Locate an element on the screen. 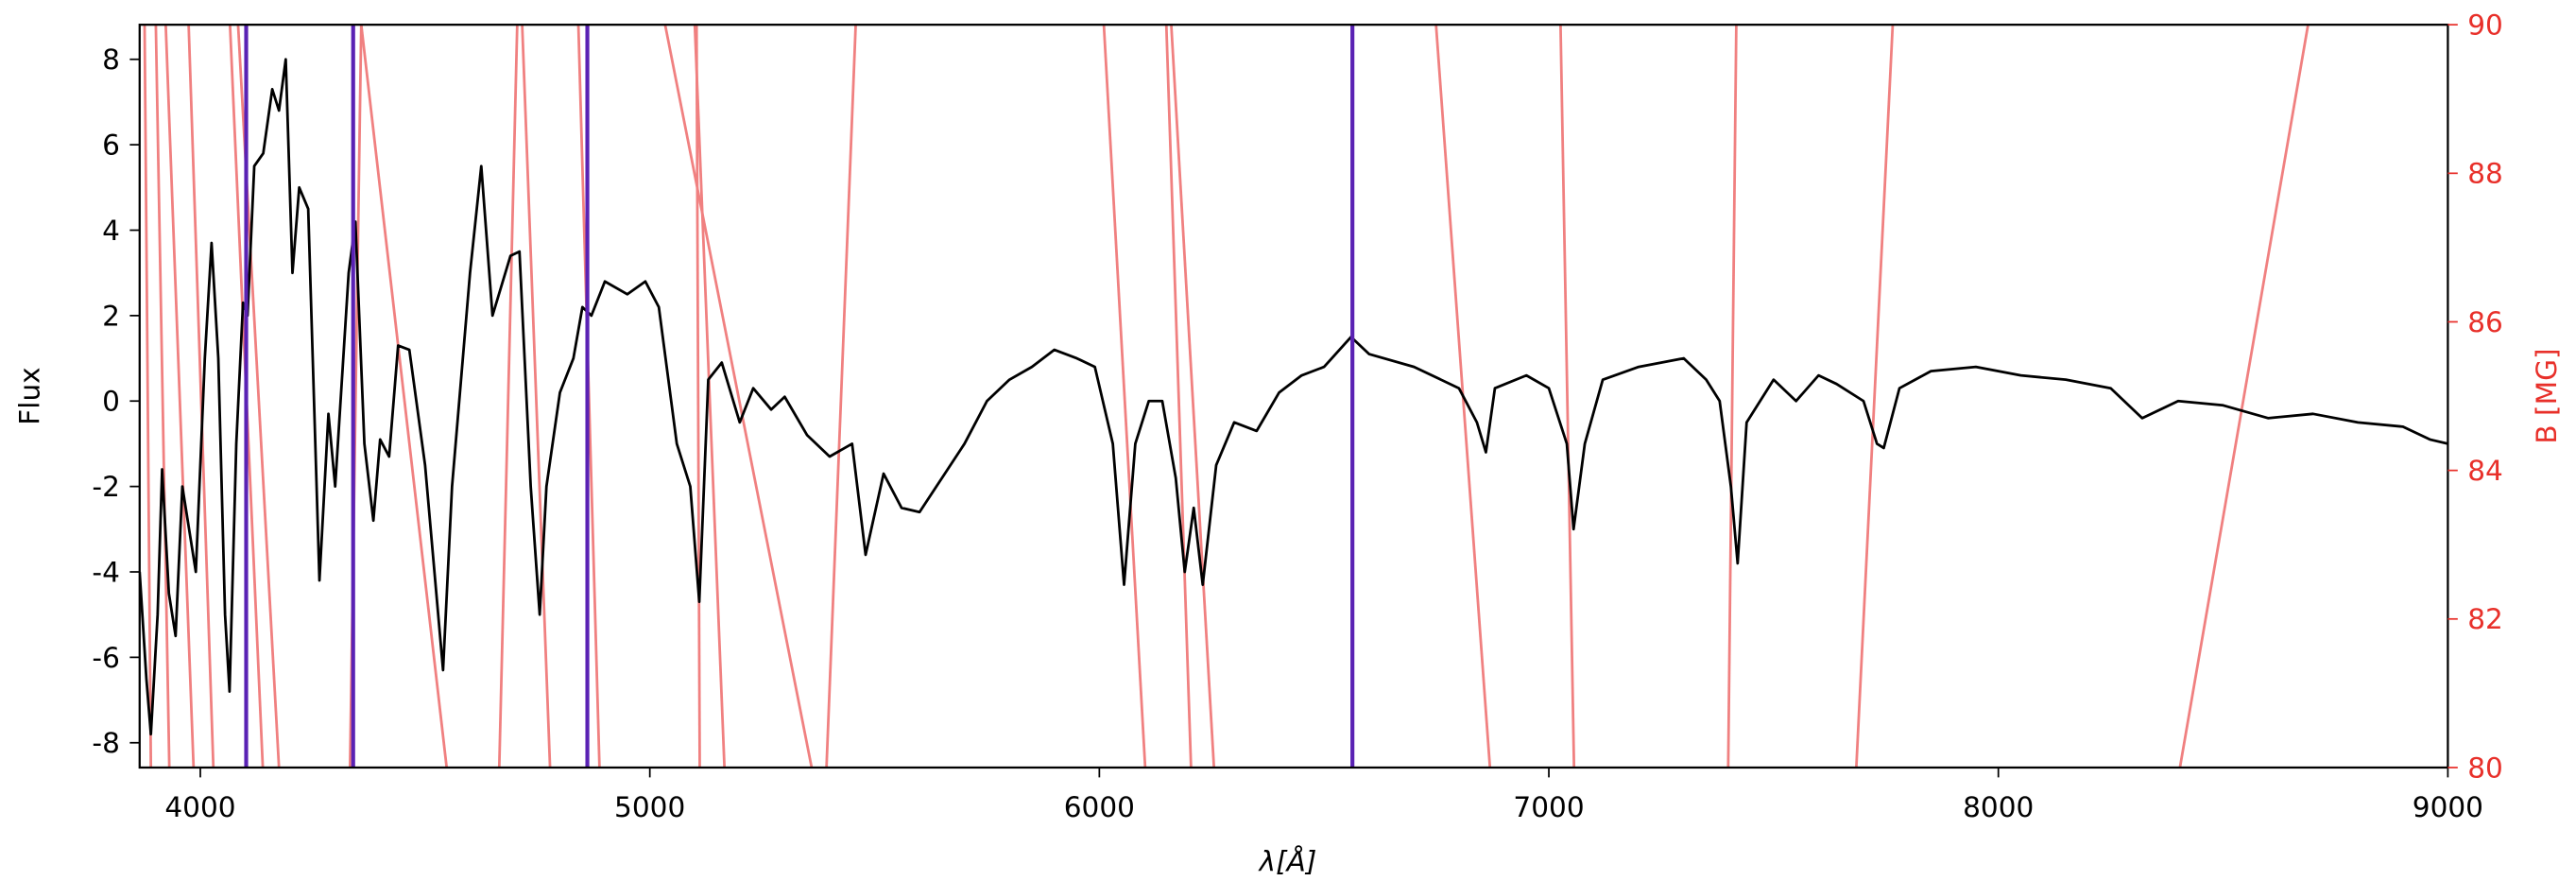  y2-tick-label: 88 is located at coordinates (2485, 174).